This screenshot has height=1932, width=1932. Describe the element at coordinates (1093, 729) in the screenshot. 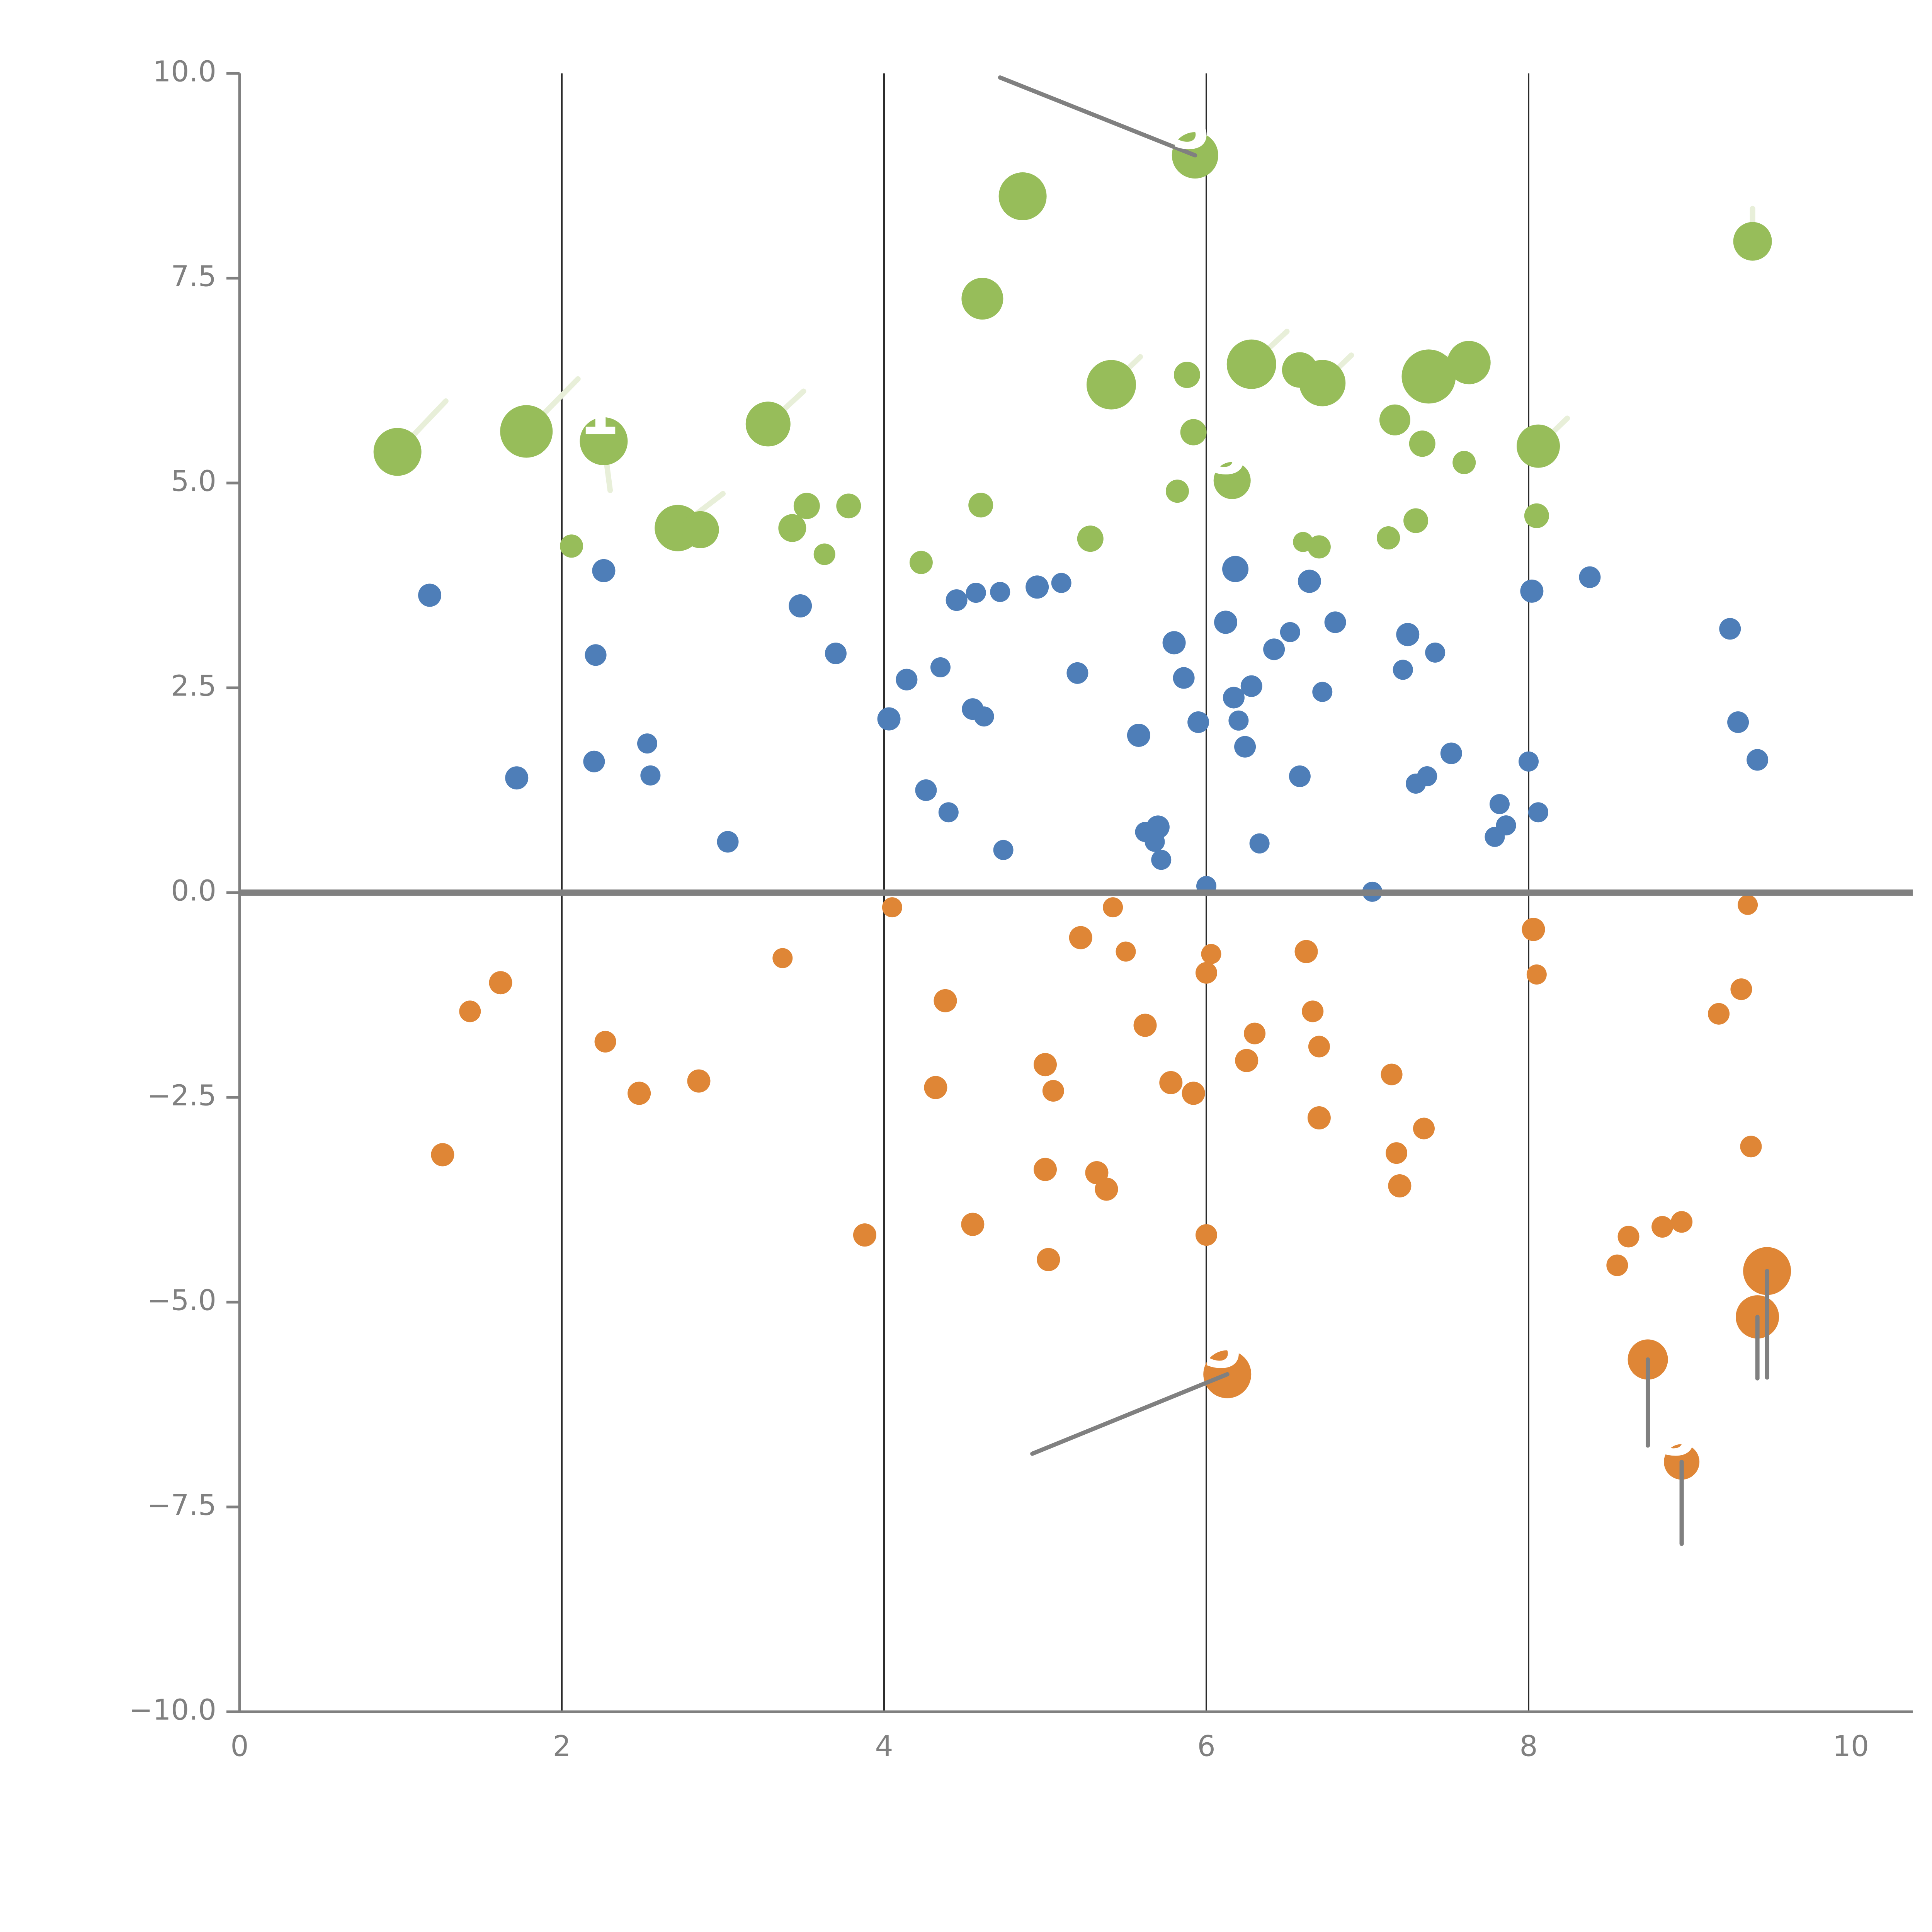

I see `series-blue-points` at that location.